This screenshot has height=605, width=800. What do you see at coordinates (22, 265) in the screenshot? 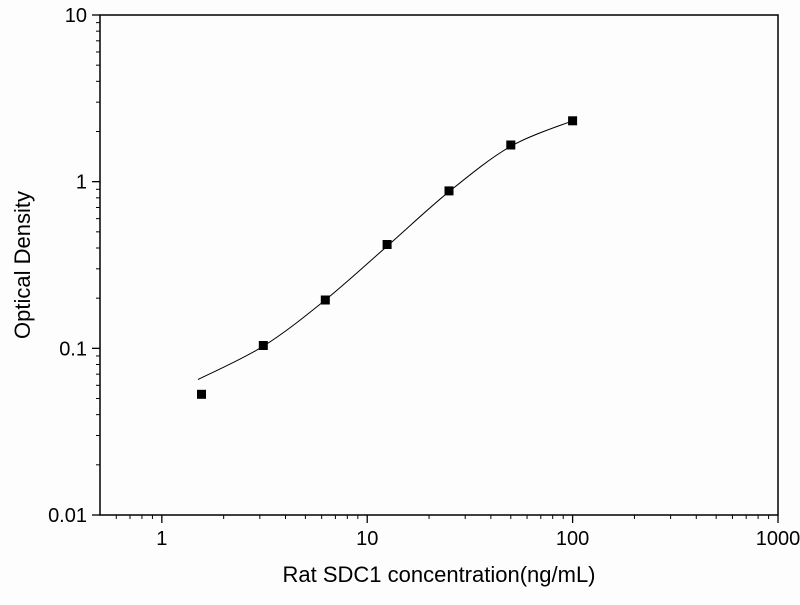
I see `y-axis-title: Optical Density` at bounding box center [22, 265].